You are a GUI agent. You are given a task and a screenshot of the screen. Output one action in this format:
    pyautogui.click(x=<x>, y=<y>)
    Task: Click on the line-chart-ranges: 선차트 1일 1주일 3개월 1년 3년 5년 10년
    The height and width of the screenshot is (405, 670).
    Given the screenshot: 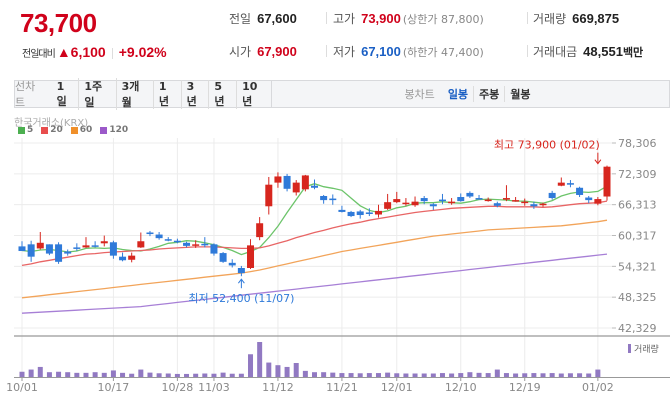 What is the action you would take?
    pyautogui.click(x=143, y=94)
    